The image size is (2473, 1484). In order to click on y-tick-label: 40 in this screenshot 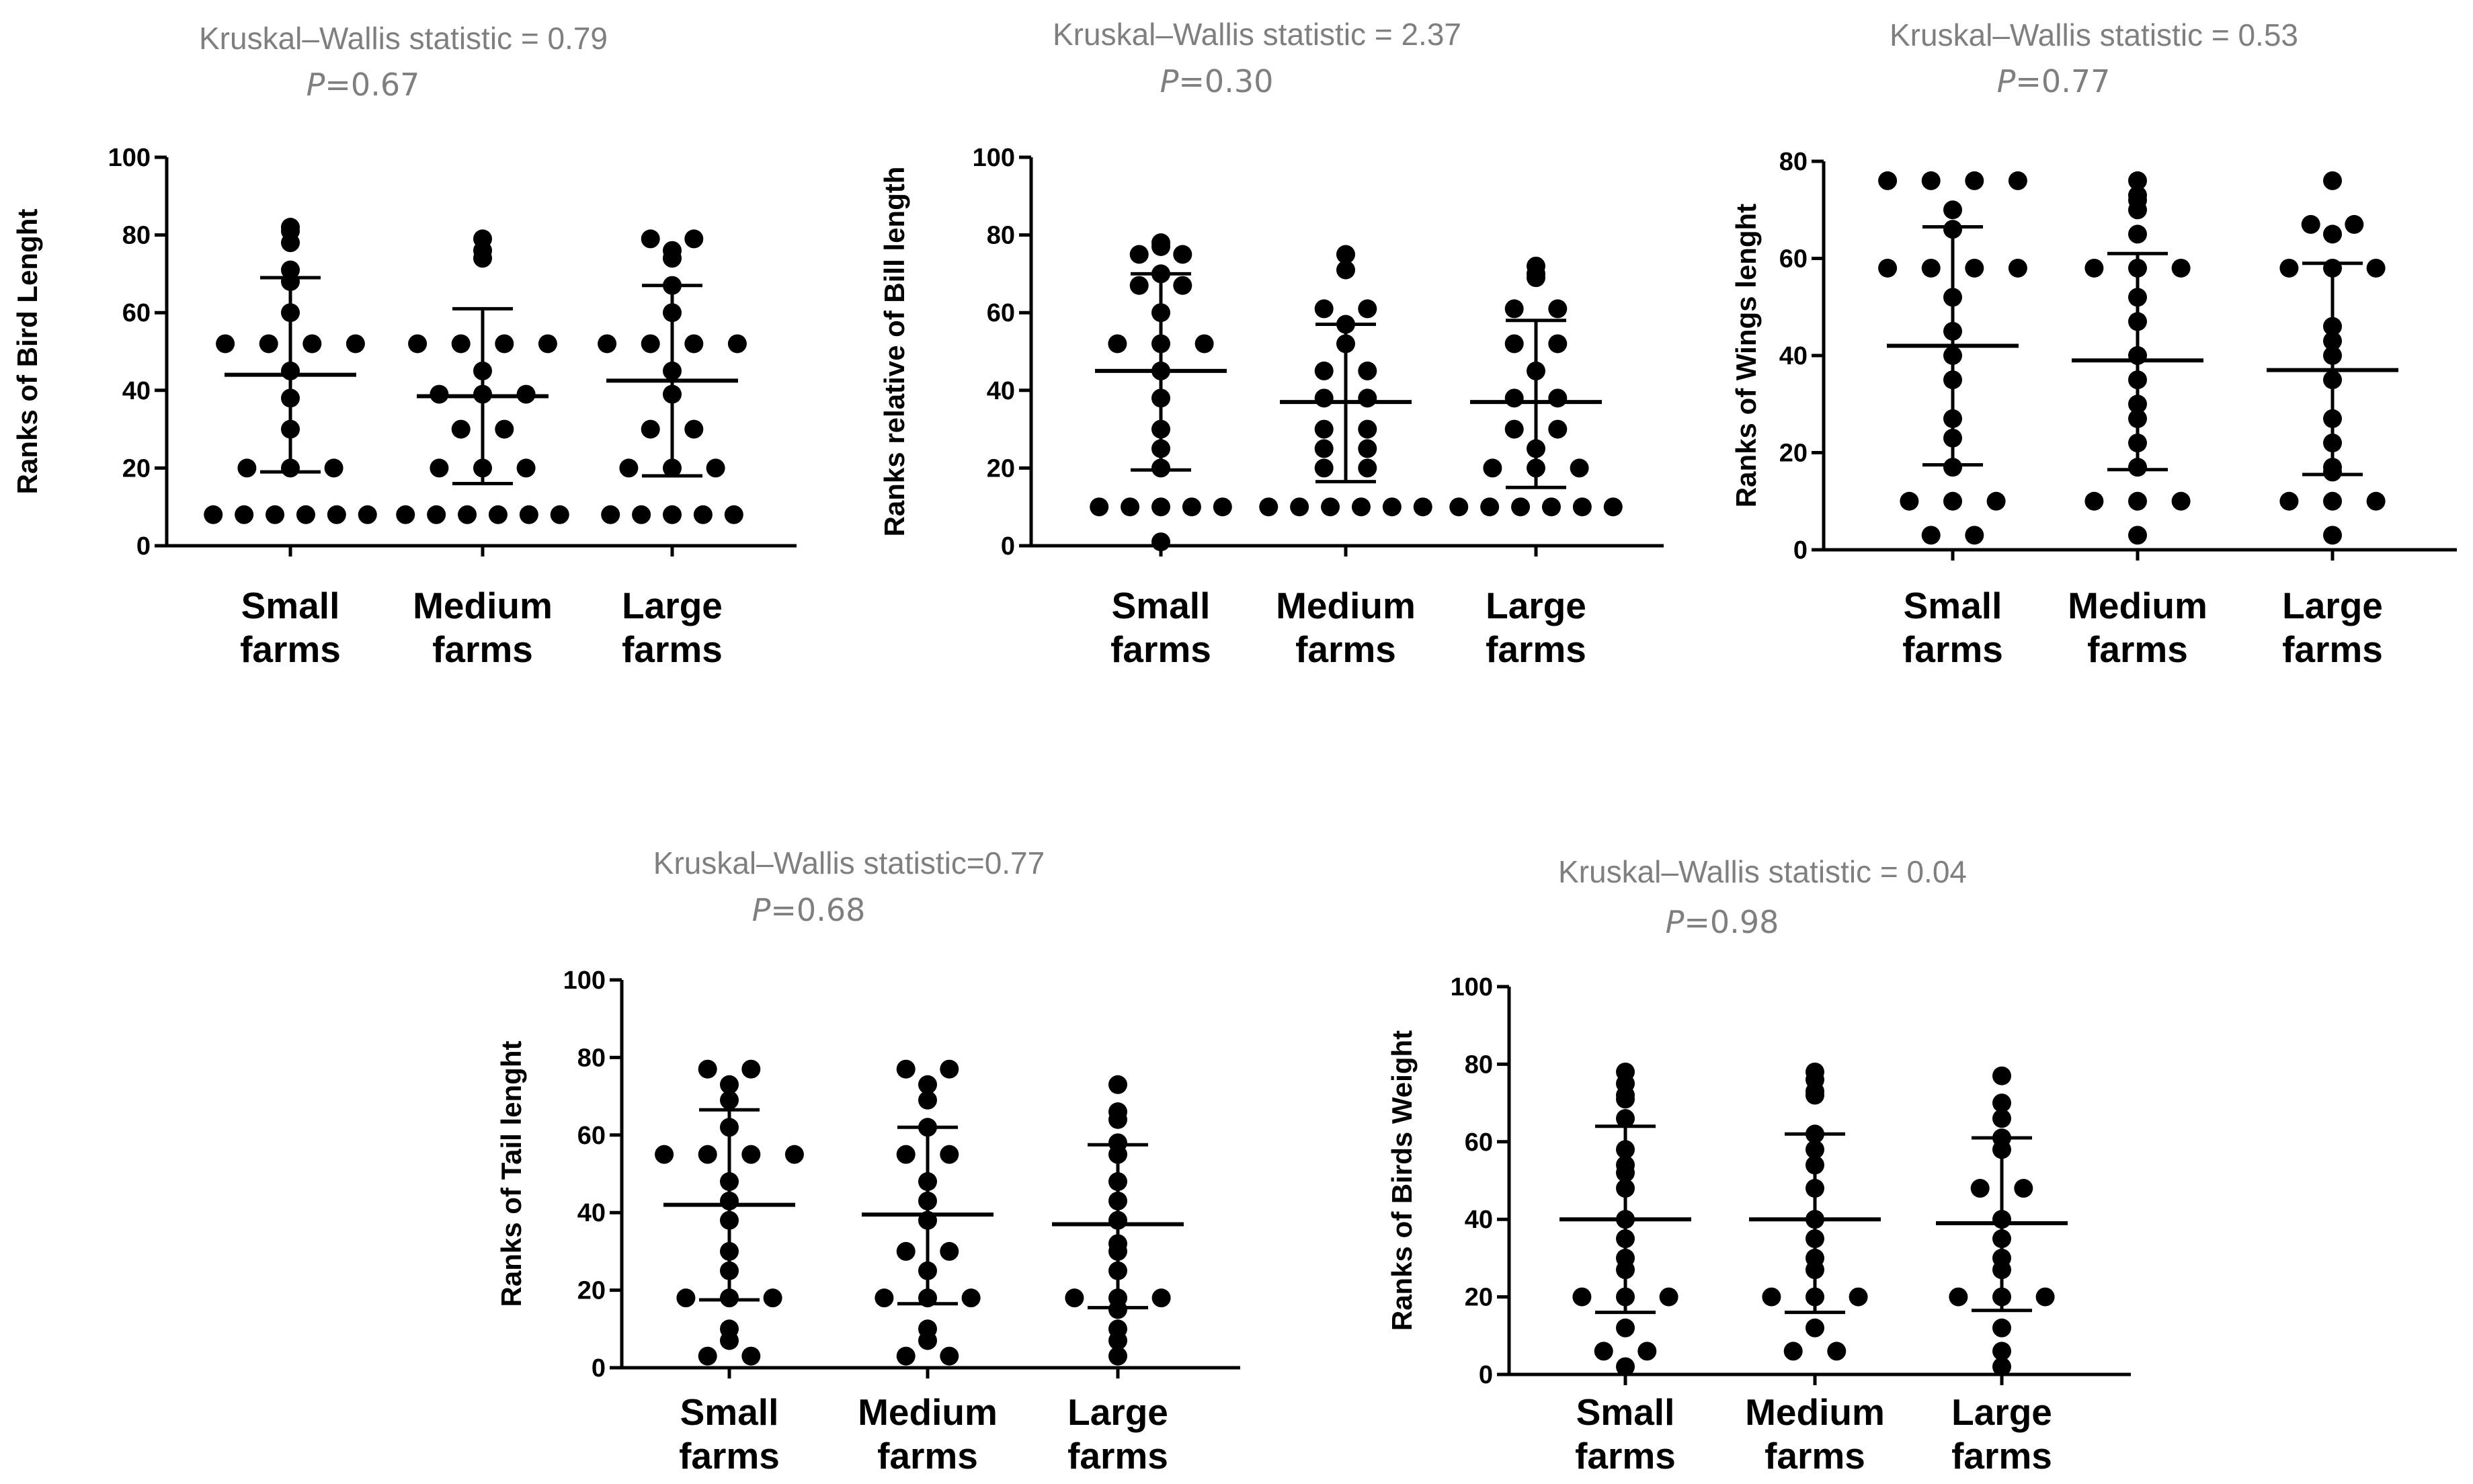, I will do `click(1479, 1220)`.